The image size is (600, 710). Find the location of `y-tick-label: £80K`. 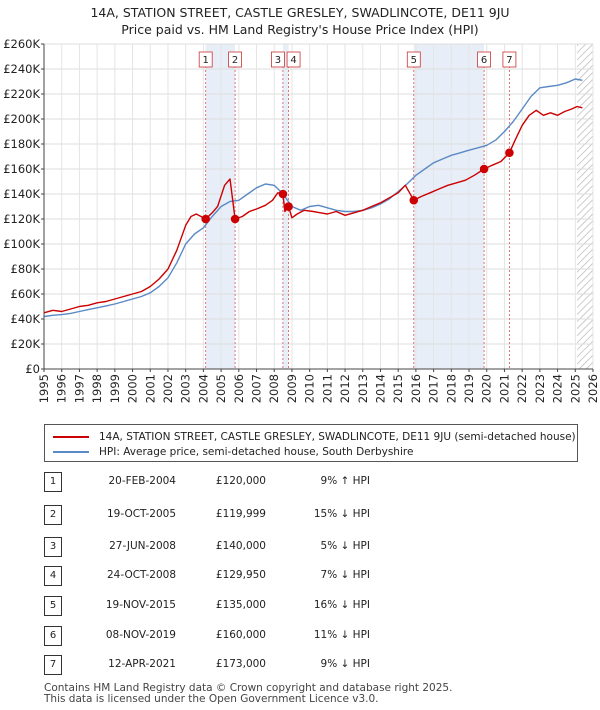

y-tick-label: £80K is located at coordinates (26, 269).